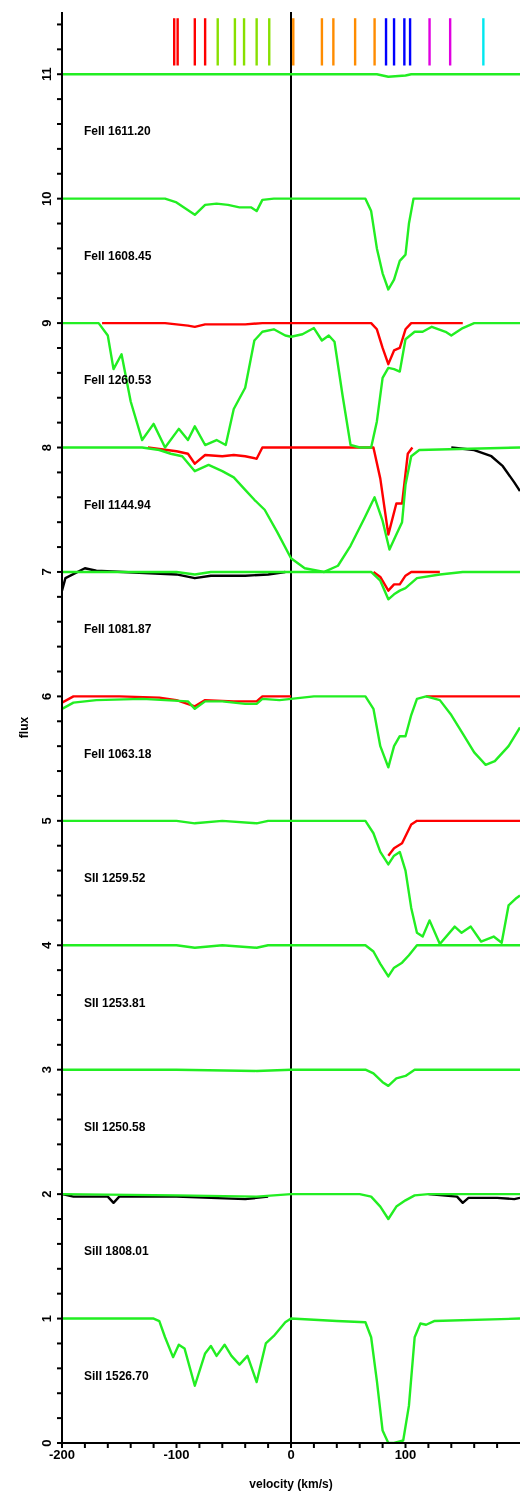  Describe the element at coordinates (117, 131) in the screenshot. I see `annotation: FeII 1611.20` at that location.